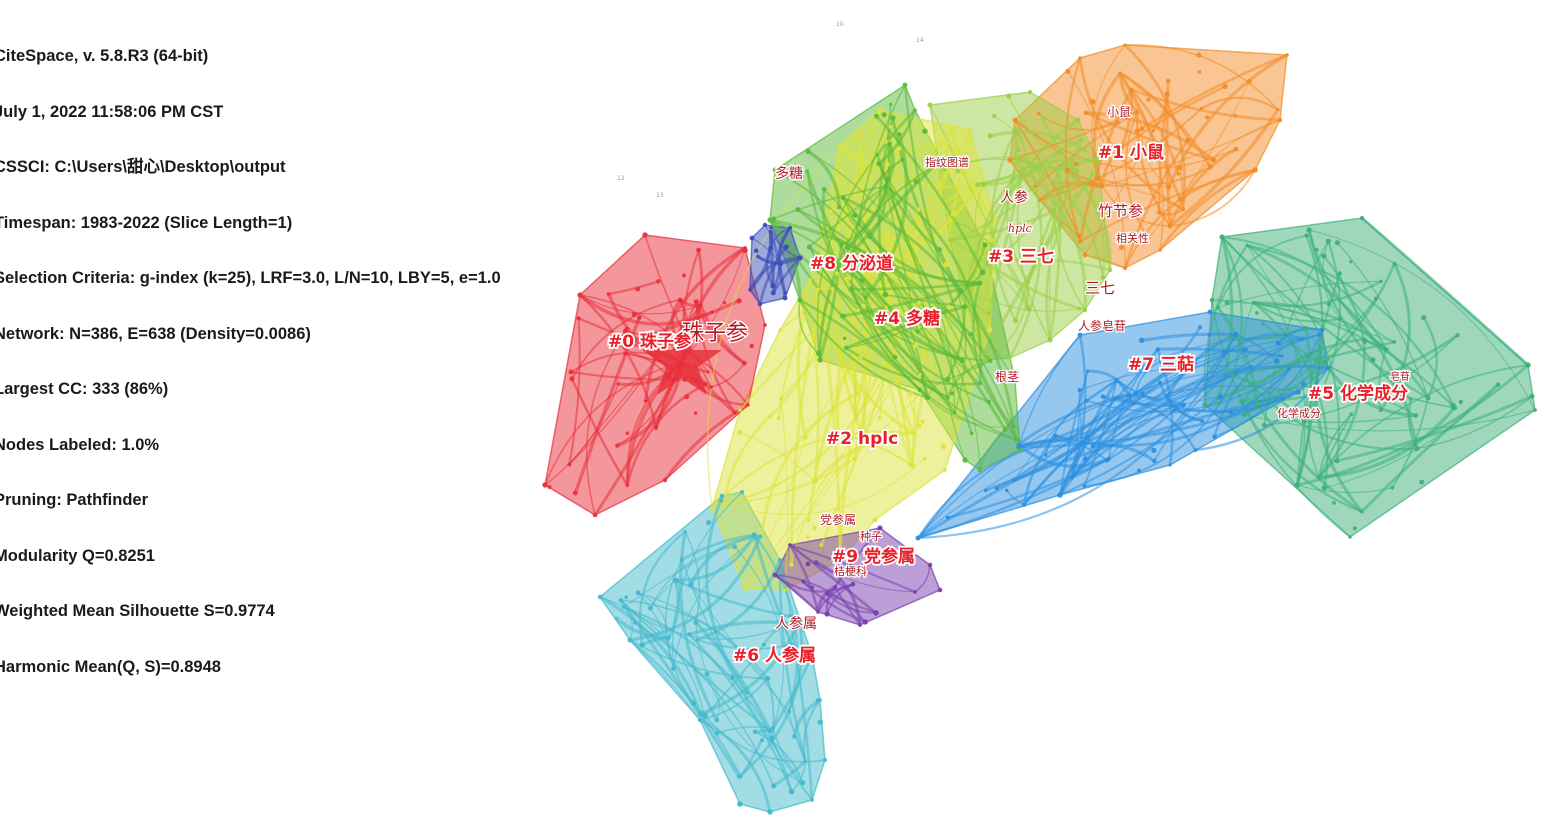 Image resolution: width=1545 pixels, height=828 pixels. Describe the element at coordinates (682, 358) in the screenshot. I see `star-hub-node` at that location.